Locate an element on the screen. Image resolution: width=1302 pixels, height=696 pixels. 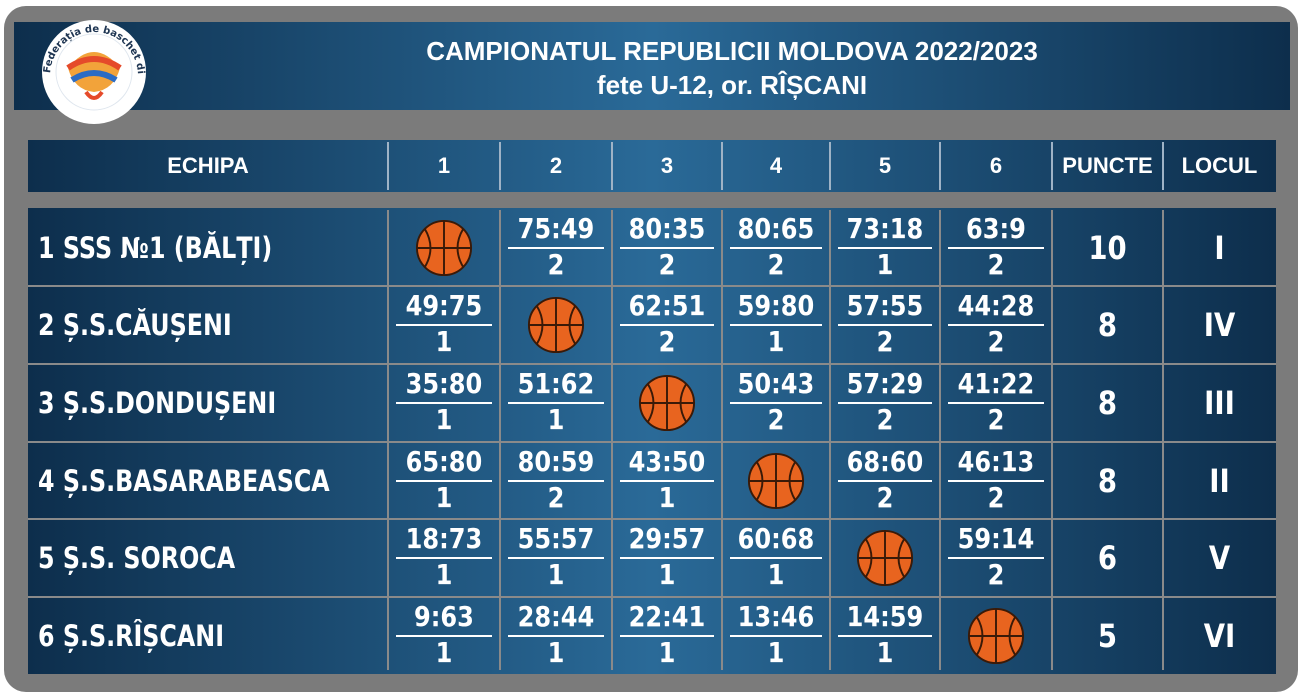
total-points: 5 is located at coordinates (1107, 636).